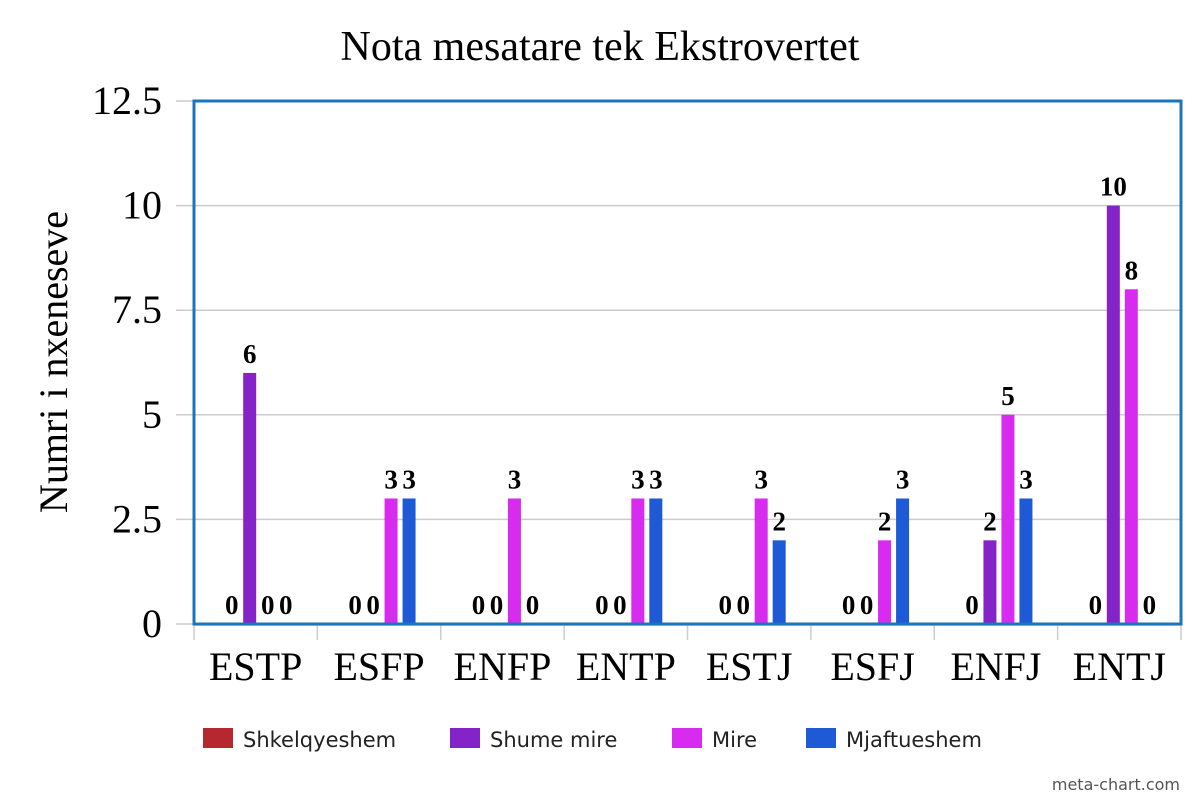 This screenshot has height=800, width=1200. I want to click on y-tick-label: 5, so click(152, 414).